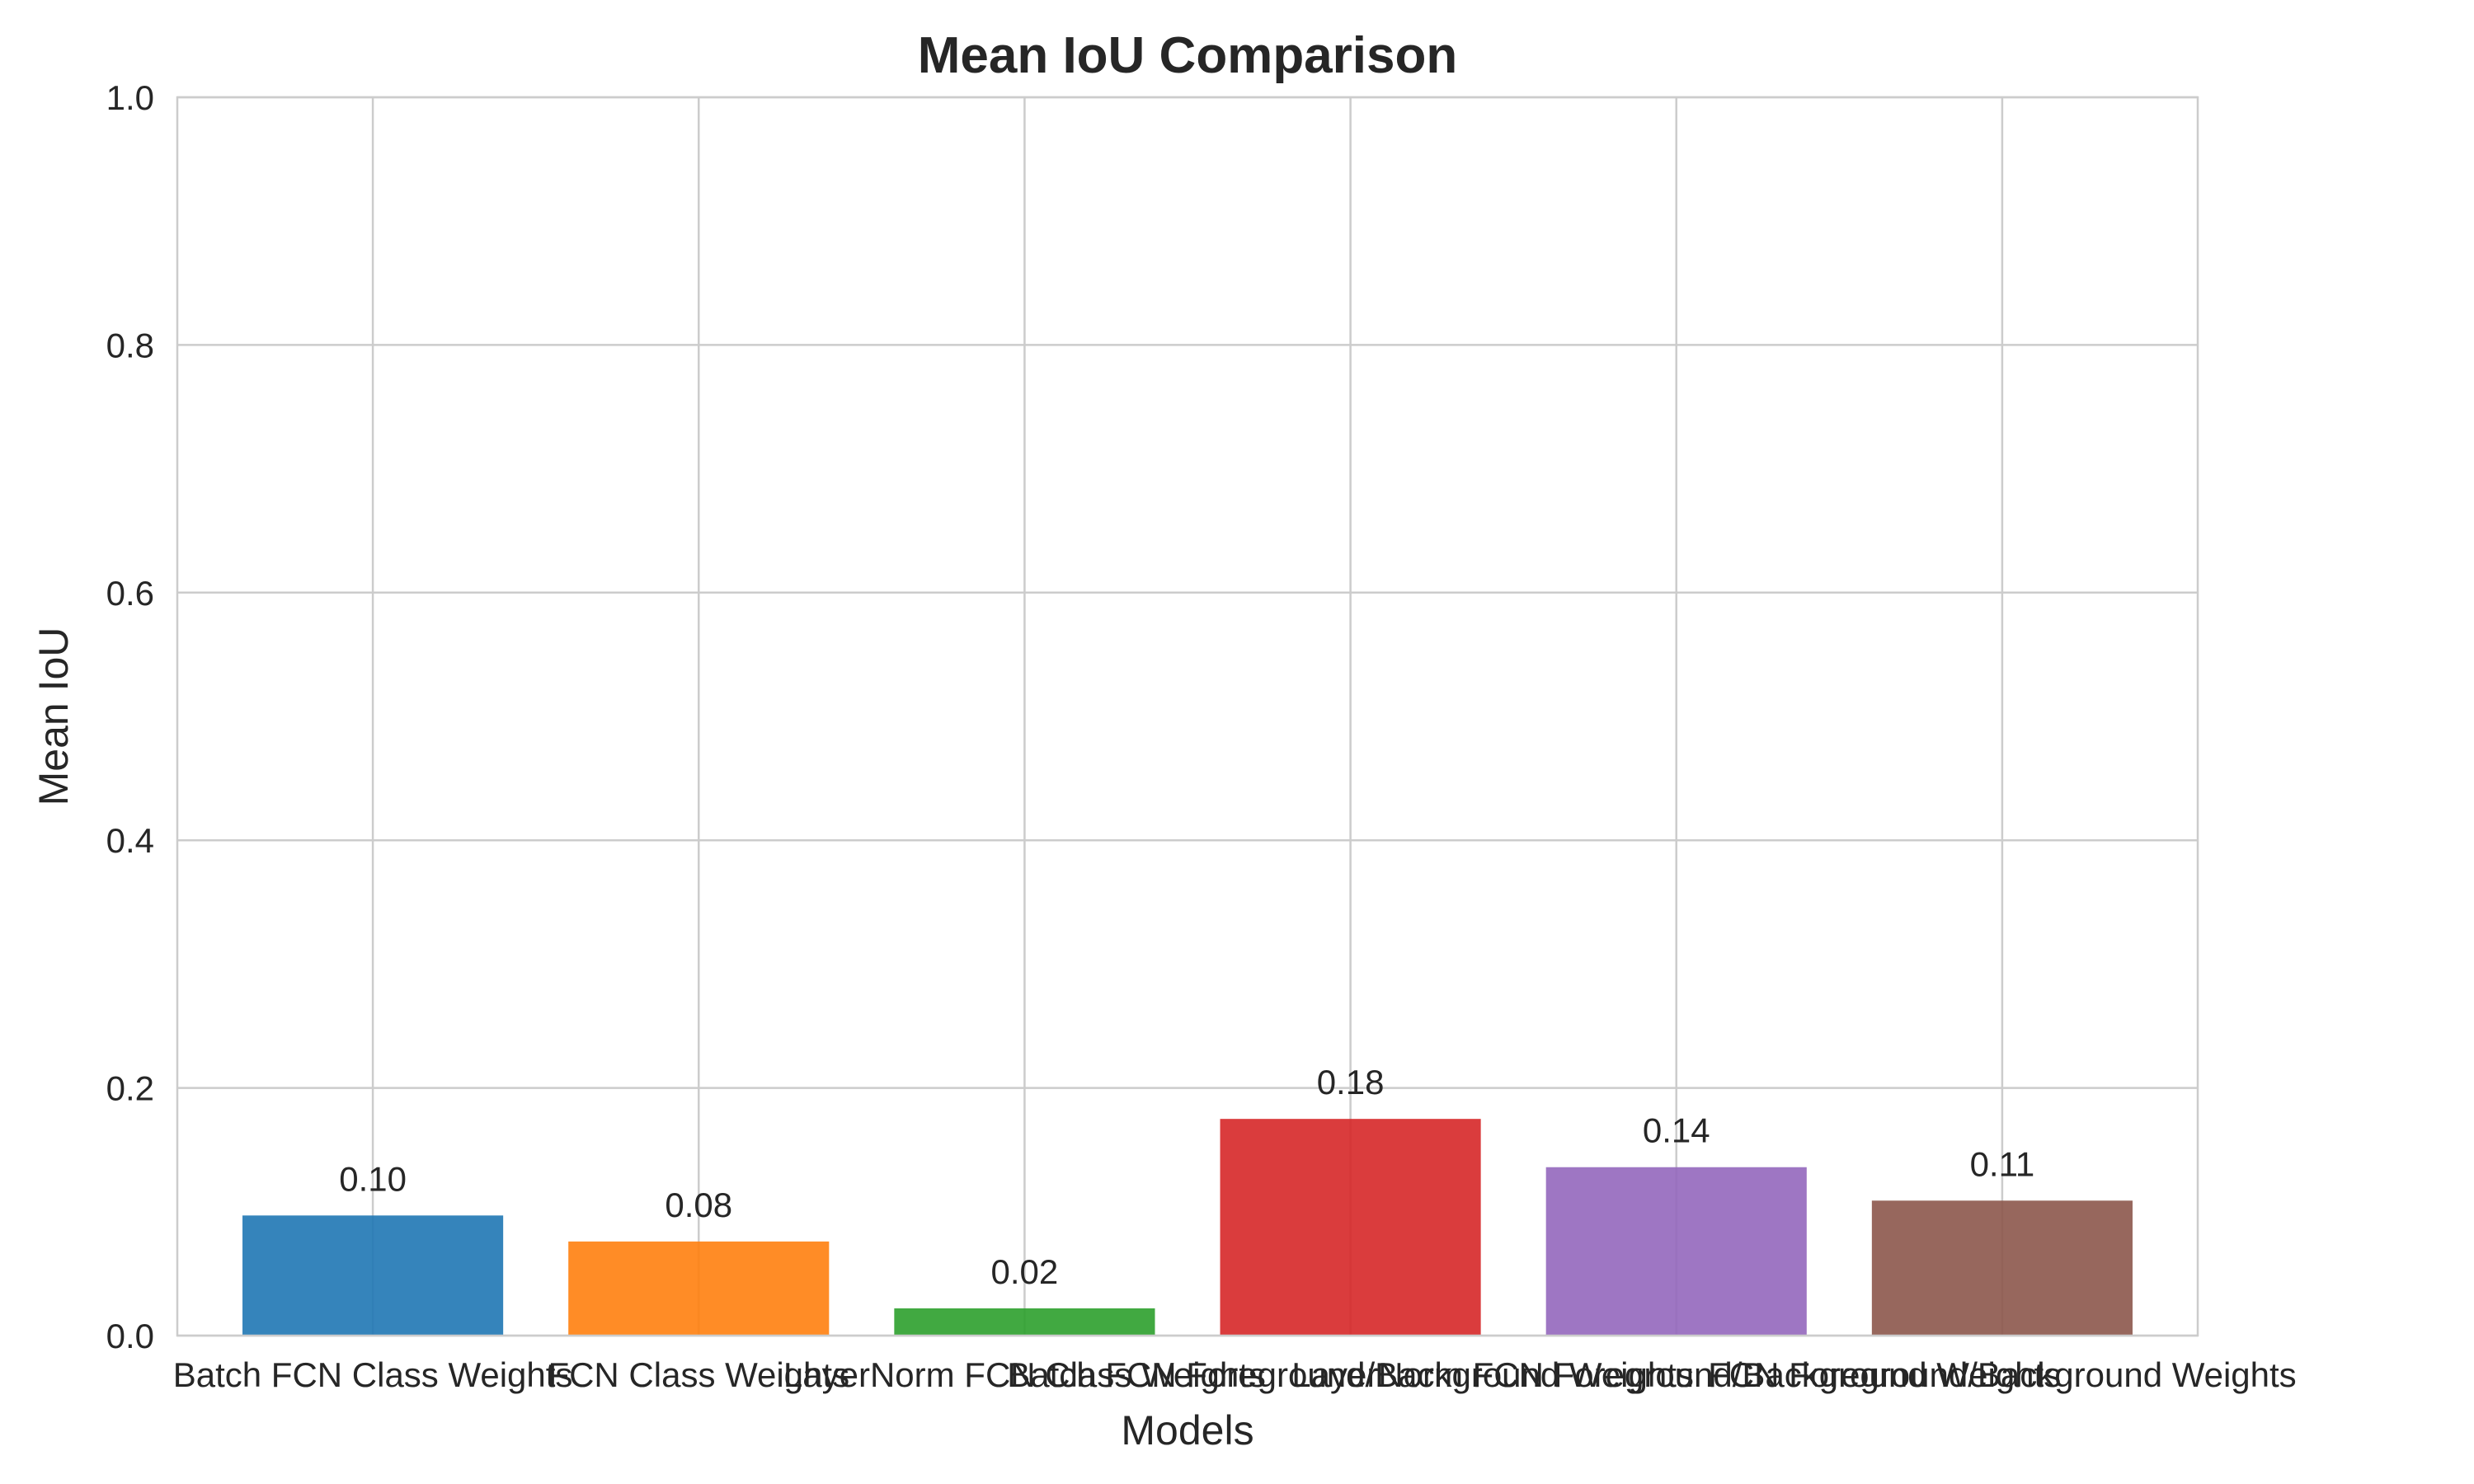  I want to click on x-tick-label: Batch FCN Foreground/Background Weights, so click(1350, 1374).